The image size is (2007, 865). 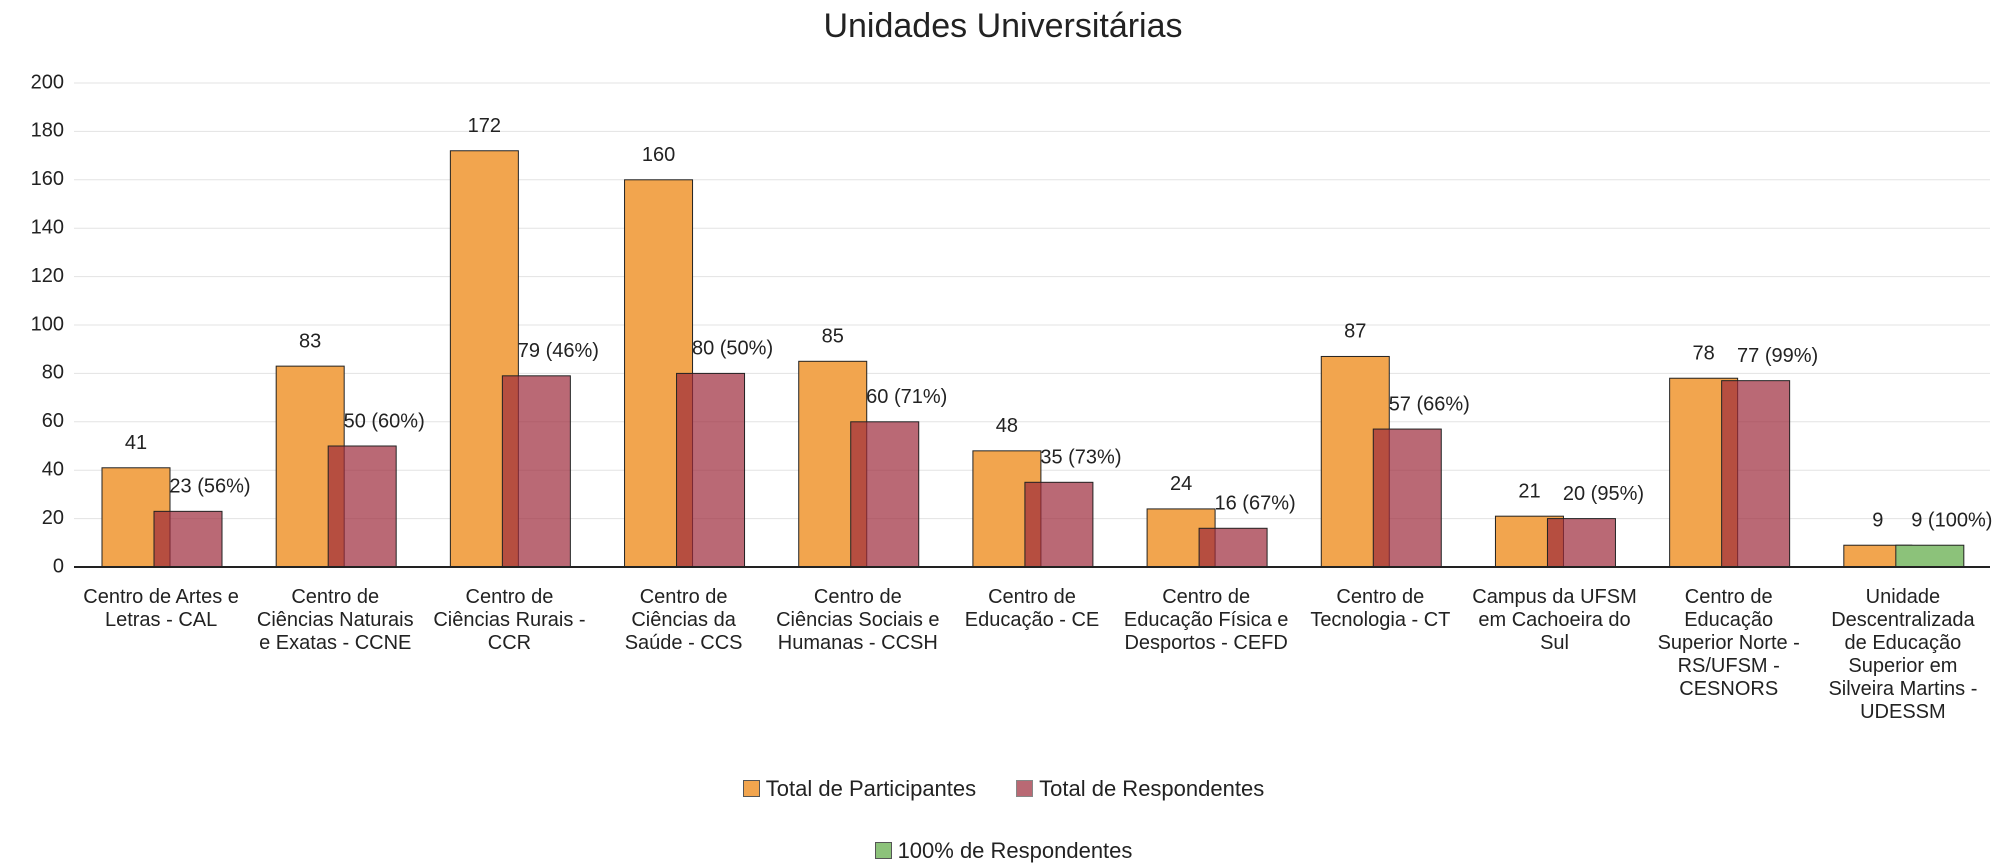 I want to click on x-tick-label: Centro de Tecnologia - CT, so click(x=1380, y=608).